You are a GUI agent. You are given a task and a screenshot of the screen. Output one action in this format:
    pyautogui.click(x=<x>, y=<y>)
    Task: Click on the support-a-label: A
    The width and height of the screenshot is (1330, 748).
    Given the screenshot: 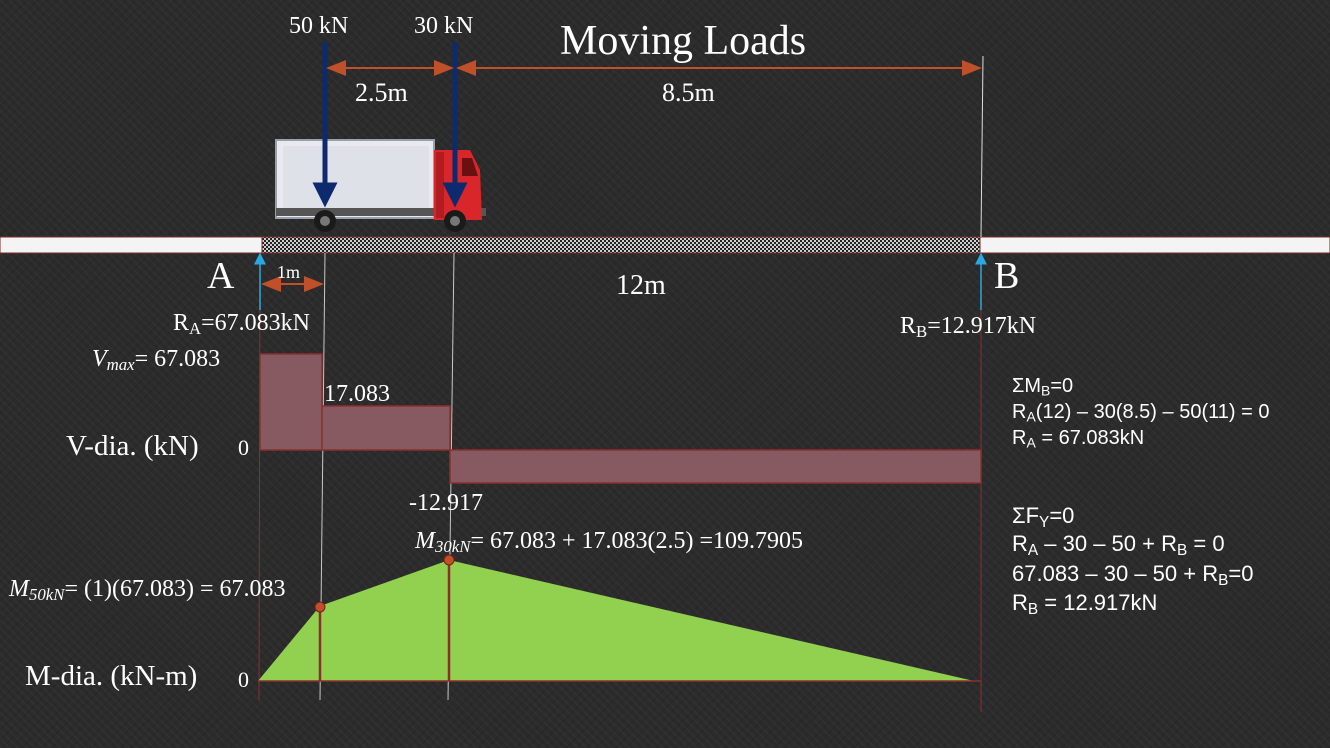 What is the action you would take?
    pyautogui.click(x=221, y=276)
    